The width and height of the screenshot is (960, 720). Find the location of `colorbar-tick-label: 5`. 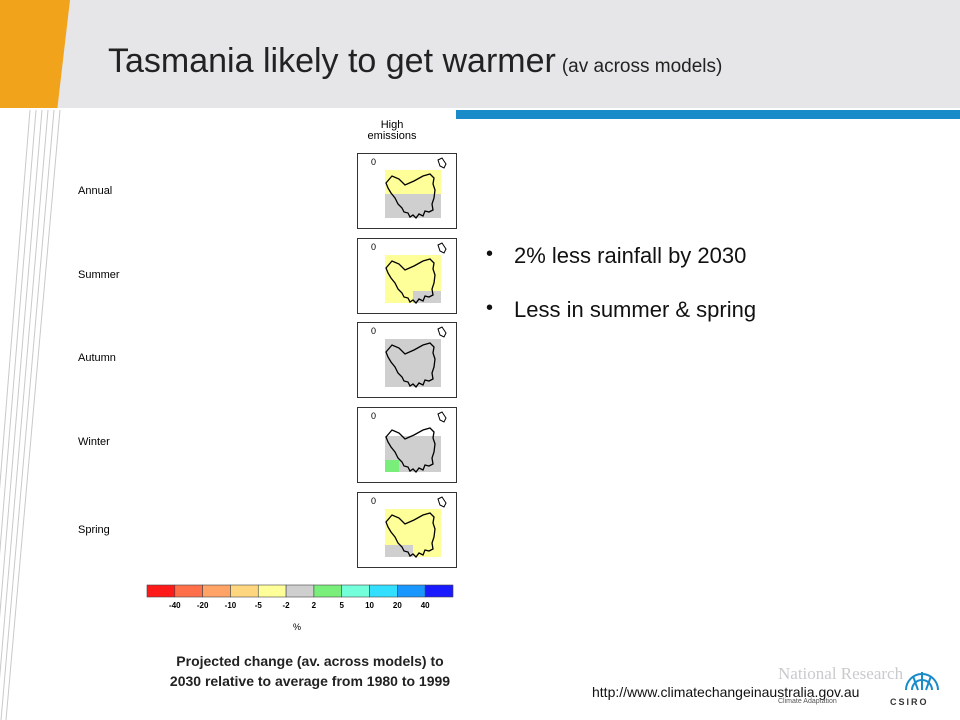

colorbar-tick-label: 5 is located at coordinates (341, 605).